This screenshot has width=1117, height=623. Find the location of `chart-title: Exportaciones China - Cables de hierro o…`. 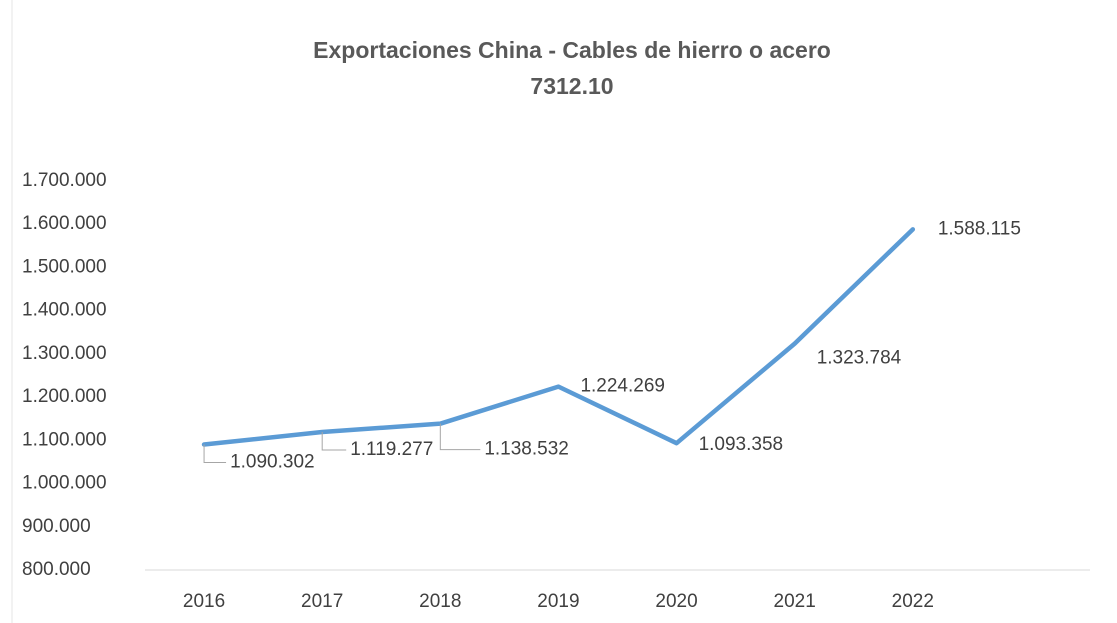

chart-title: Exportaciones China - Cables de hierro o… is located at coordinates (572, 50).